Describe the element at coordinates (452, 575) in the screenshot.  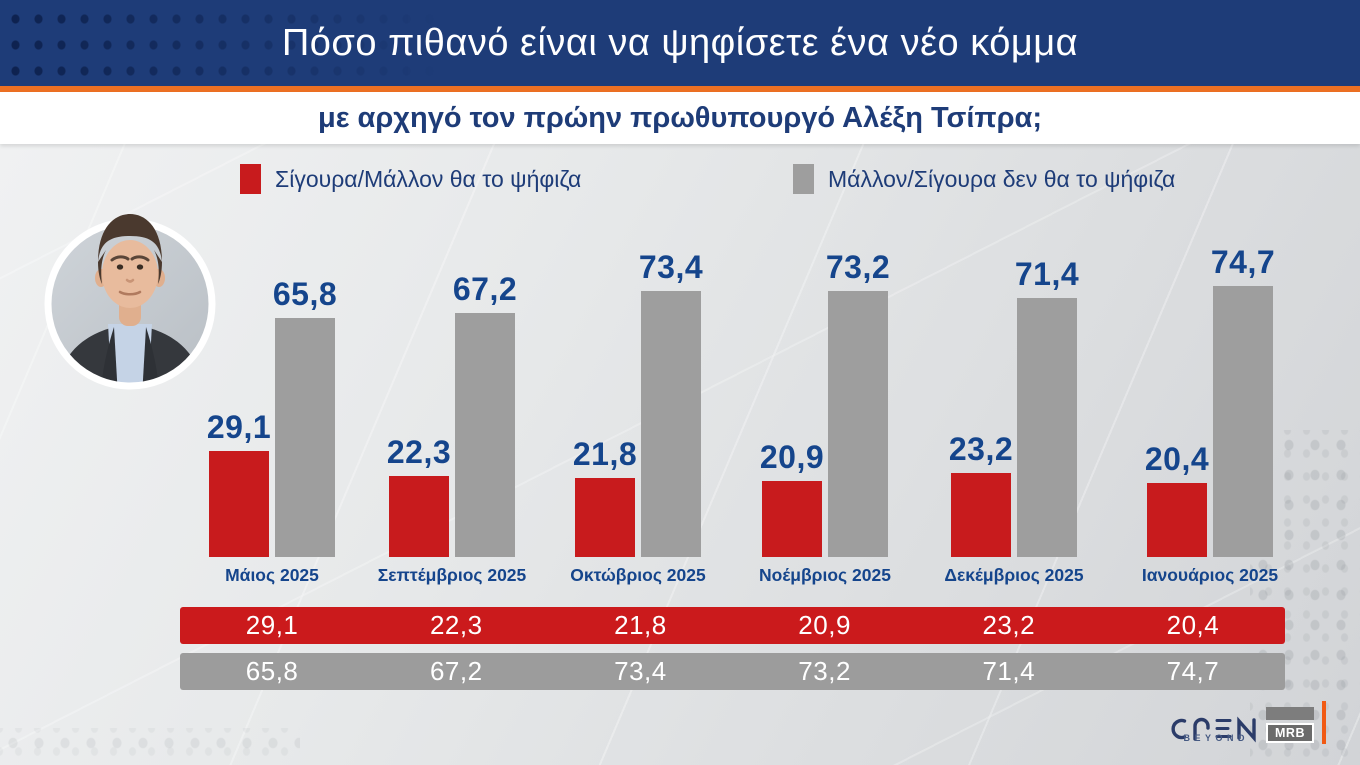
I see `category-label-1: Σεπτέμβριος 2025` at that location.